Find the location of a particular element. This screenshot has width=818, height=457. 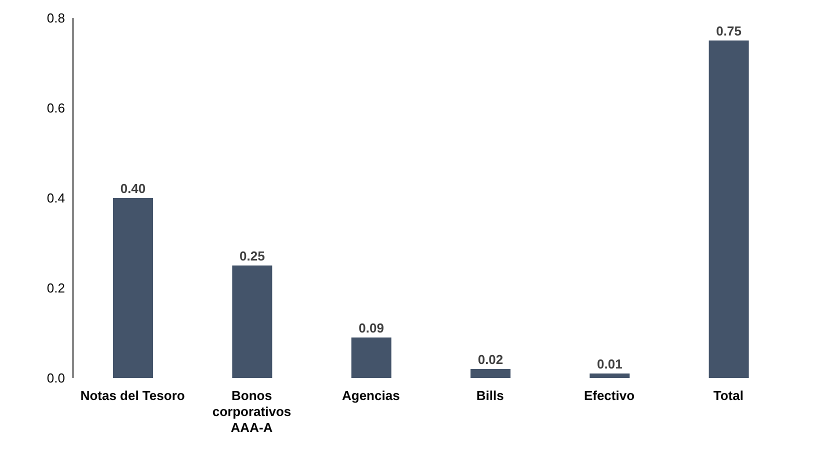

x-tick-label: Efectivo is located at coordinates (609, 395).